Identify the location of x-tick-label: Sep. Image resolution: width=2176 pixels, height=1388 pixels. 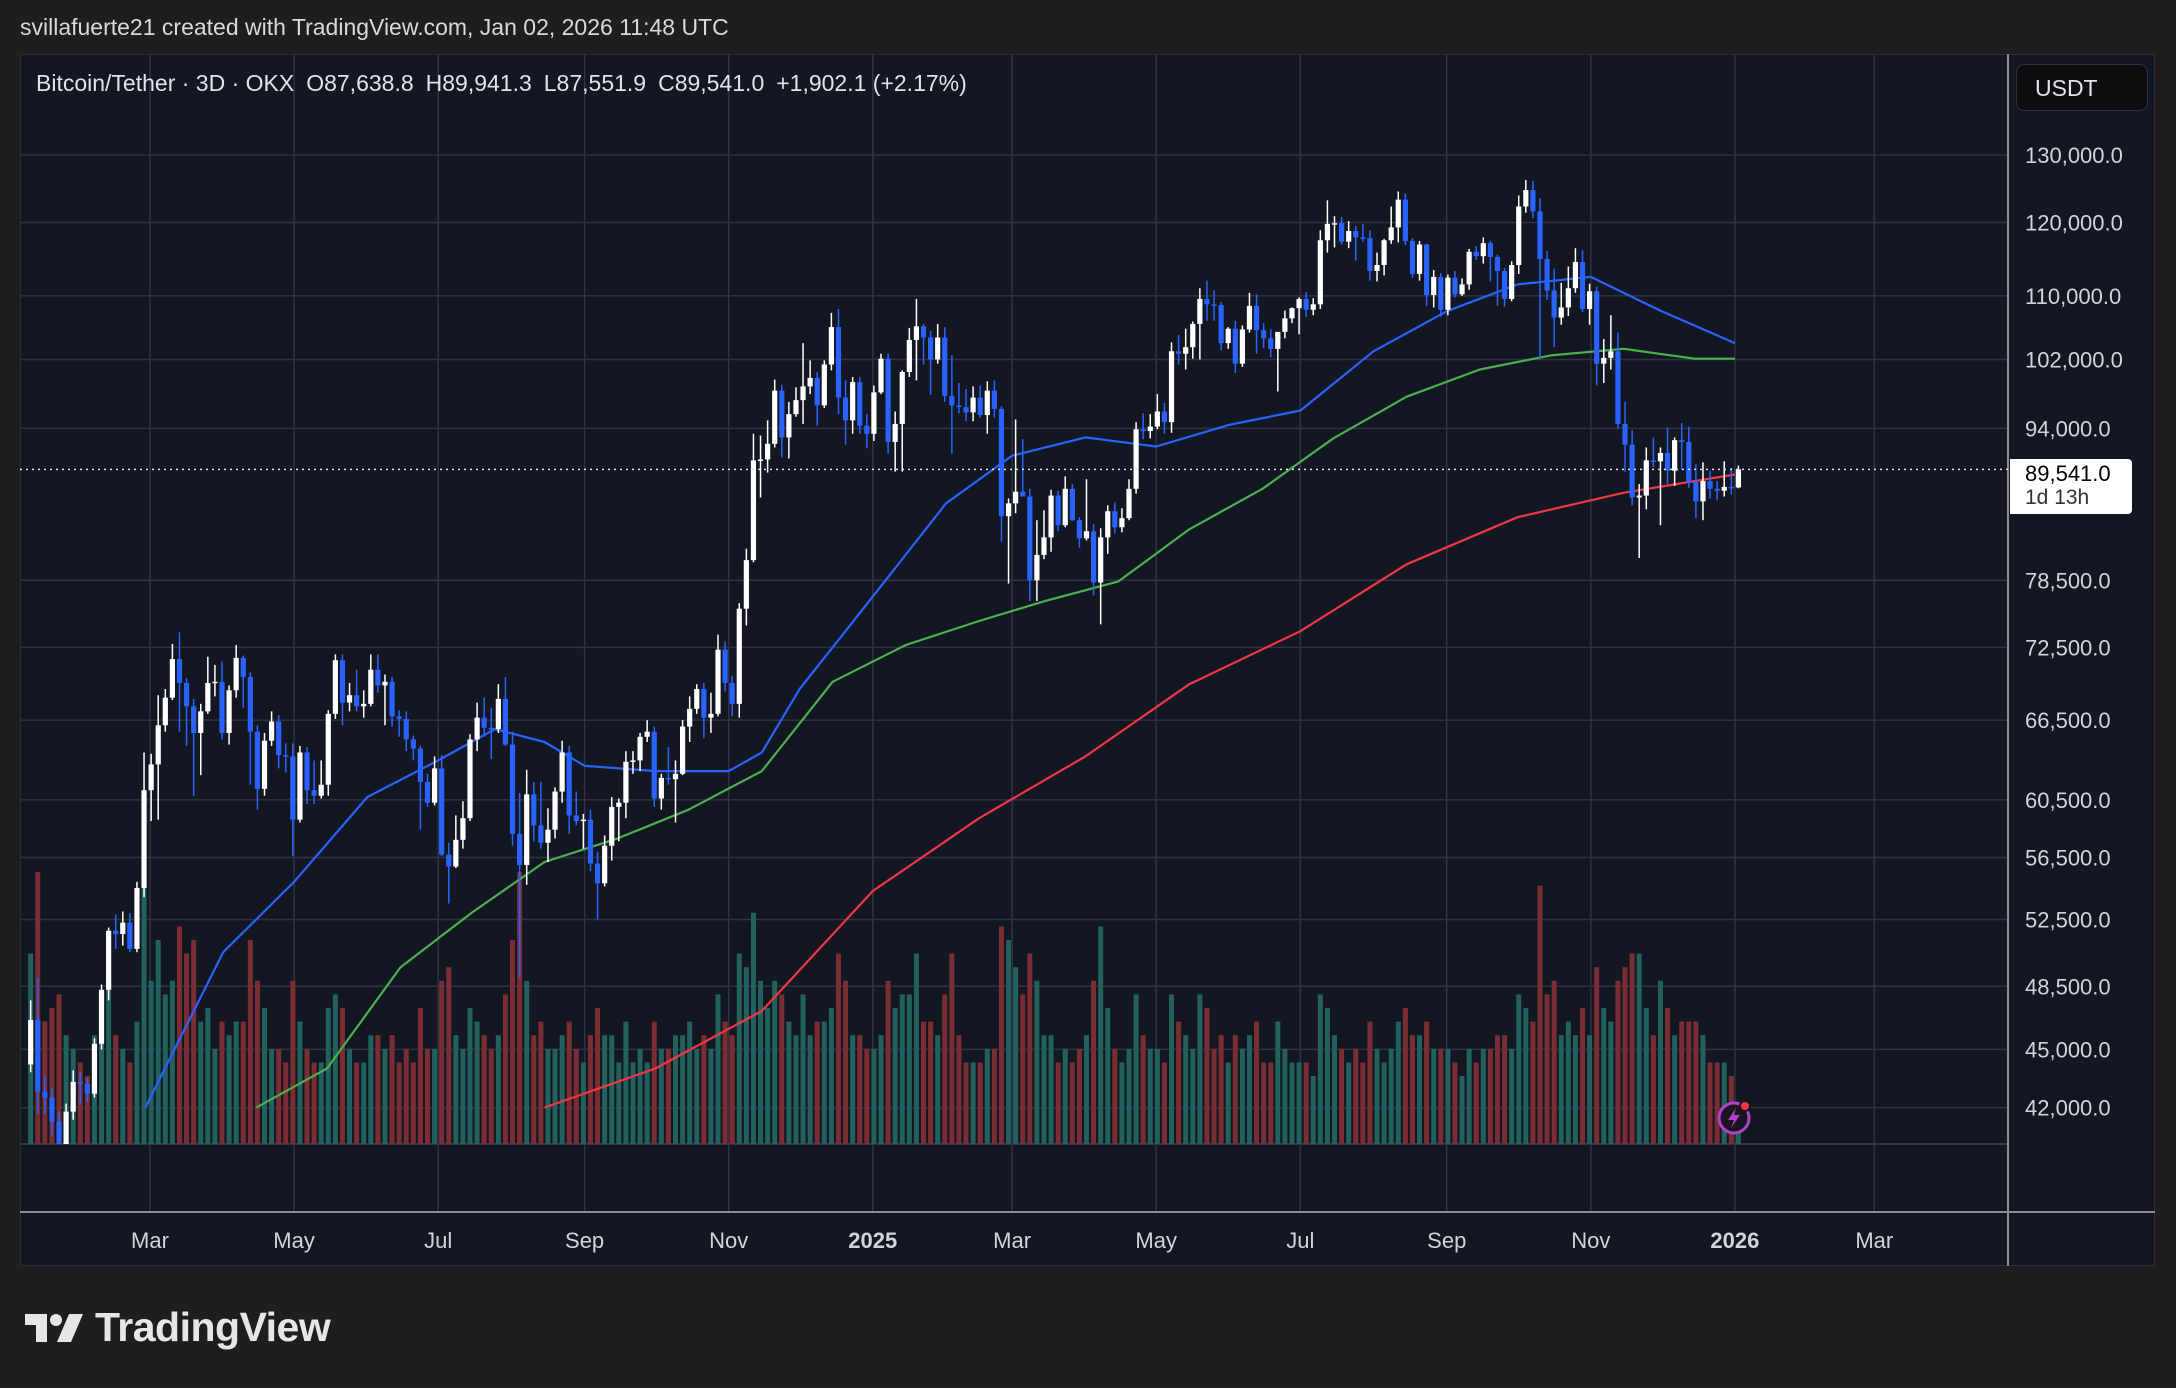
(1446, 1240).